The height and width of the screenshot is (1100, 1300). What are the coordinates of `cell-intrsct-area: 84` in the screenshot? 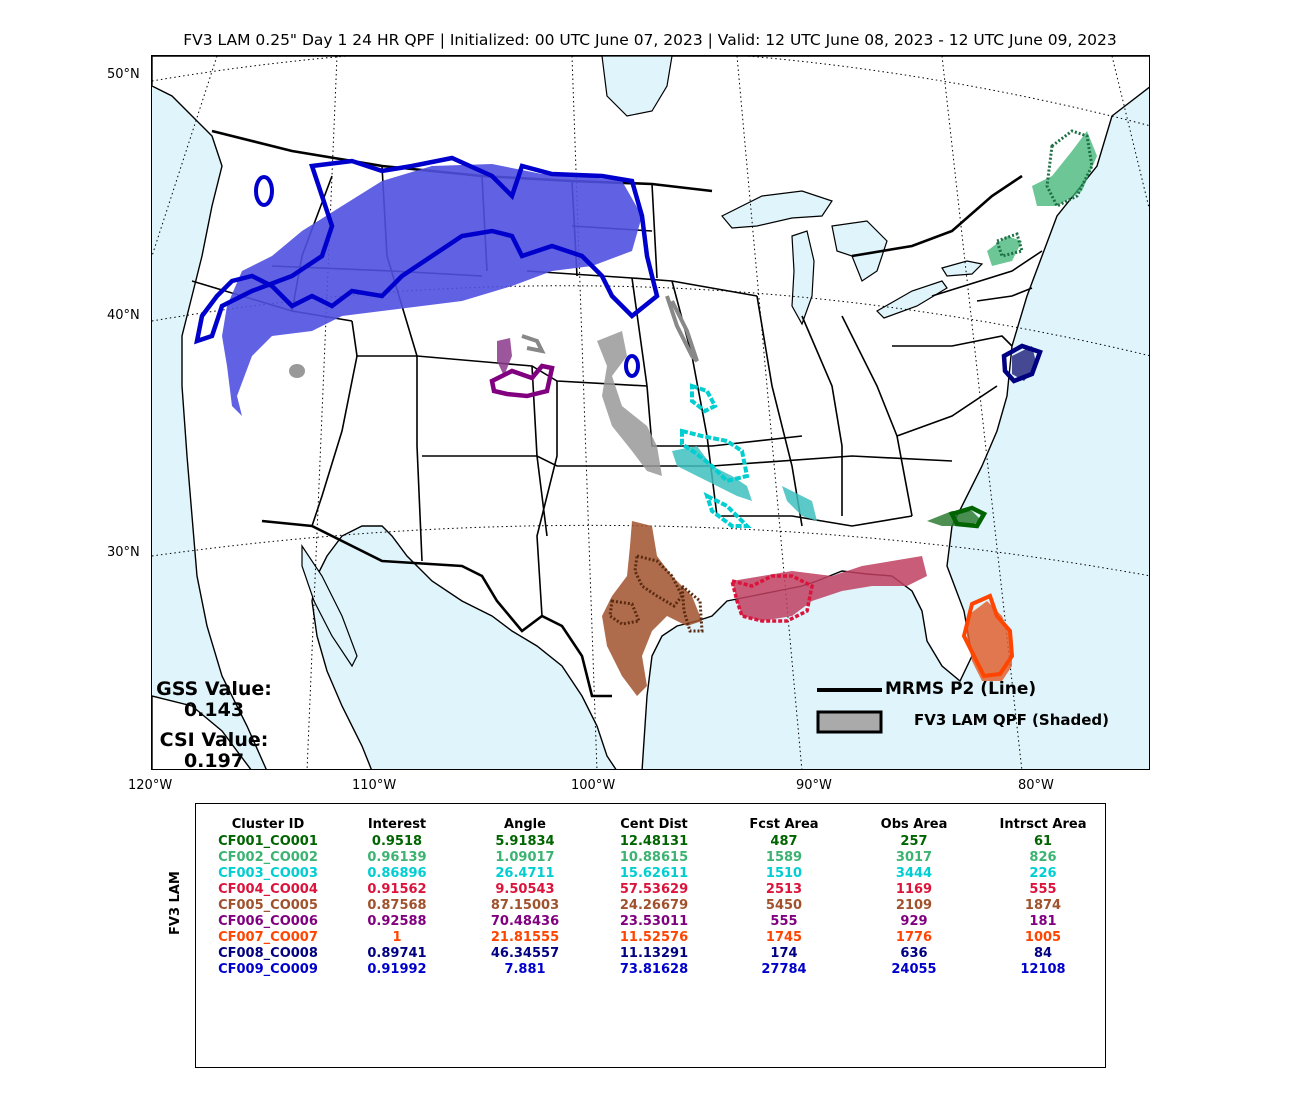 It's located at (1043, 953).